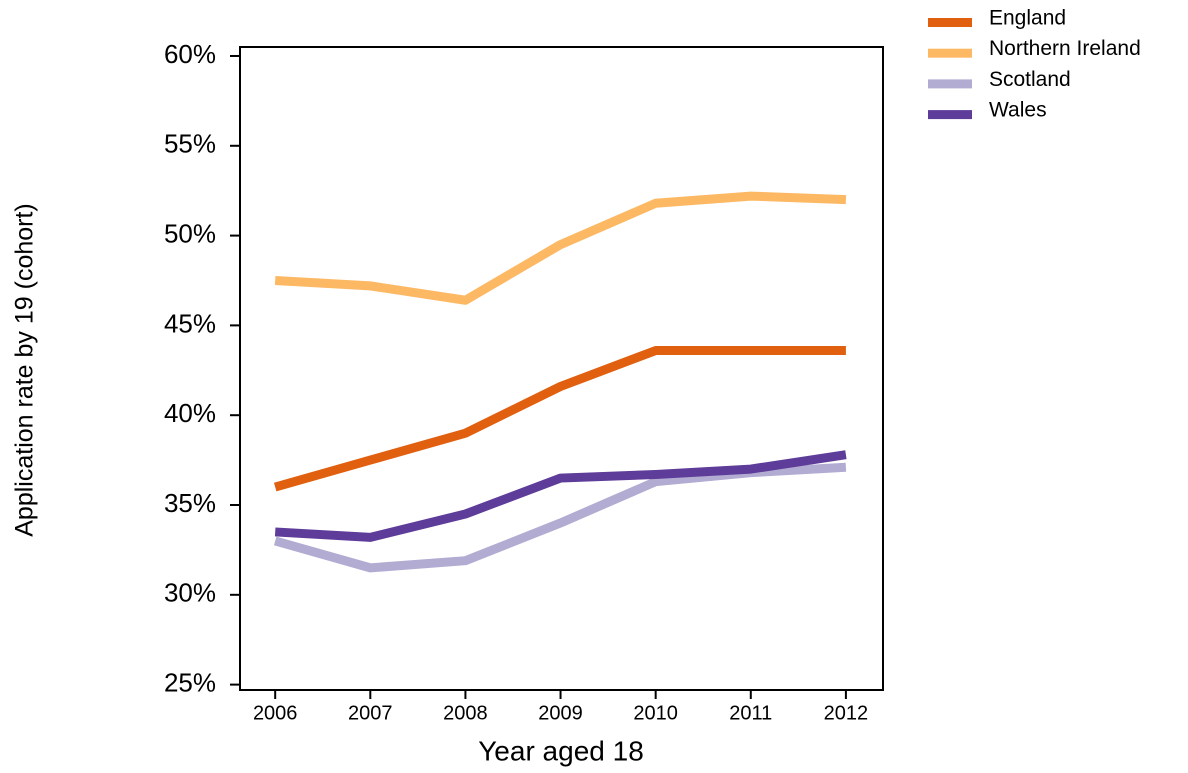 The image size is (1188, 773). What do you see at coordinates (190, 413) in the screenshot?
I see `y-tick-label: 40%` at bounding box center [190, 413].